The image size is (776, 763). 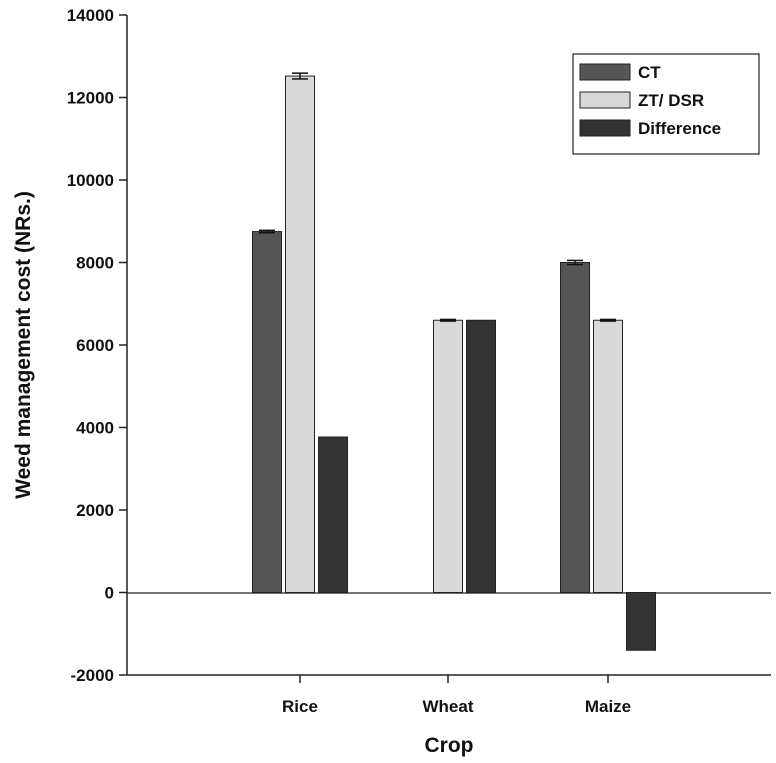 I want to click on y-axis-title: Weed management cost (NRs.), so click(x=23, y=345).